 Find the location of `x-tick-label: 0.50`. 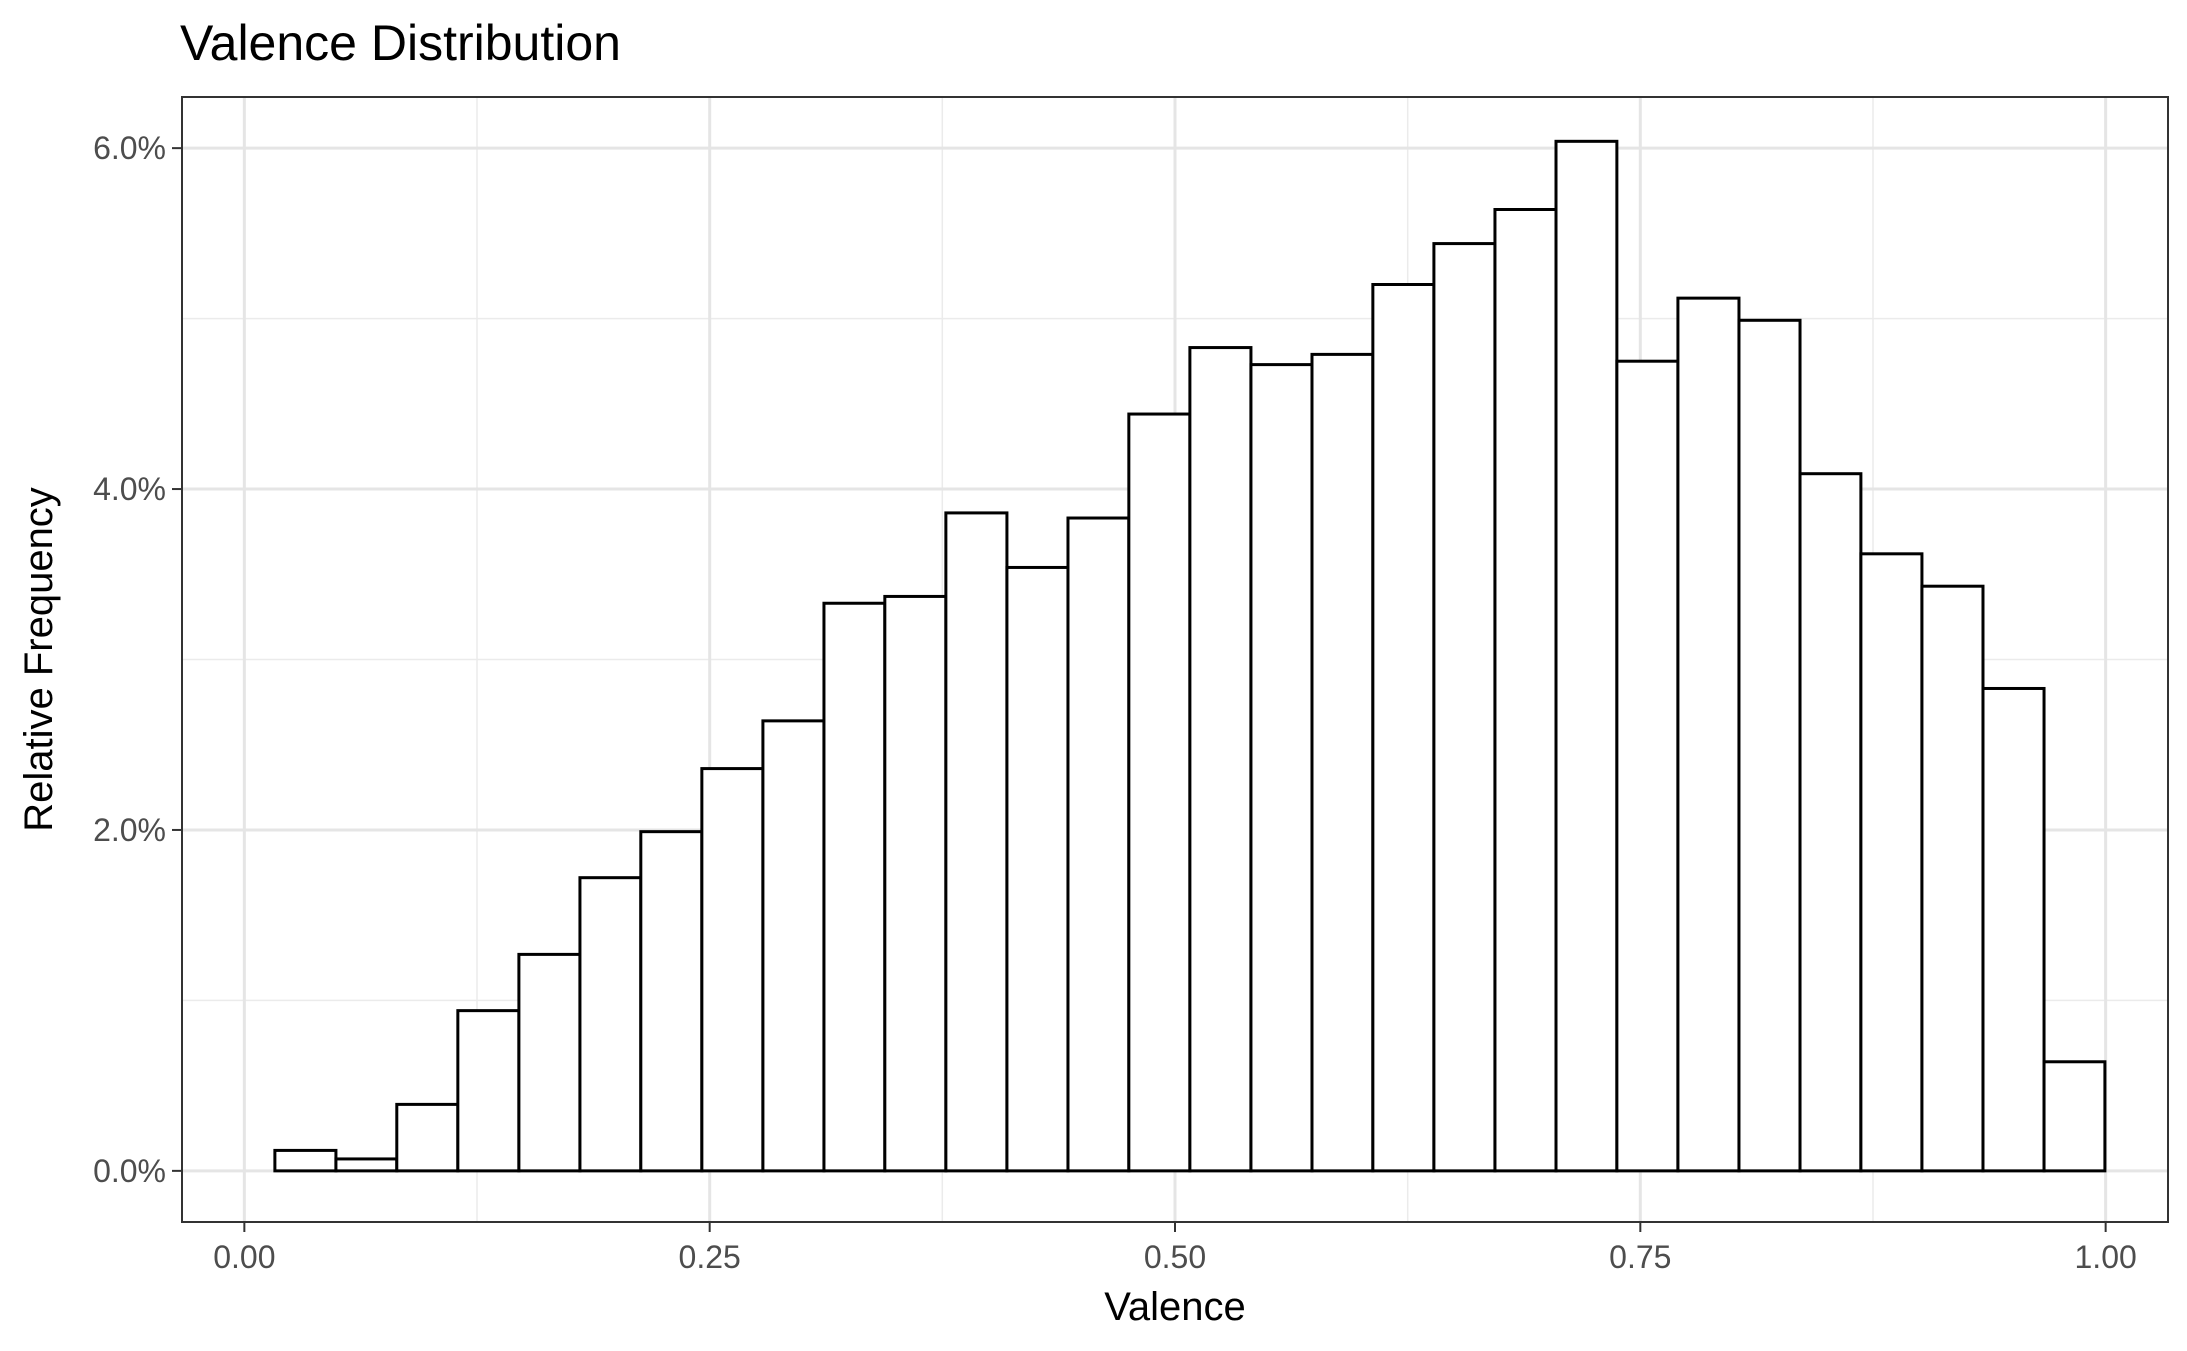

x-tick-label: 0.50 is located at coordinates (1175, 1257).